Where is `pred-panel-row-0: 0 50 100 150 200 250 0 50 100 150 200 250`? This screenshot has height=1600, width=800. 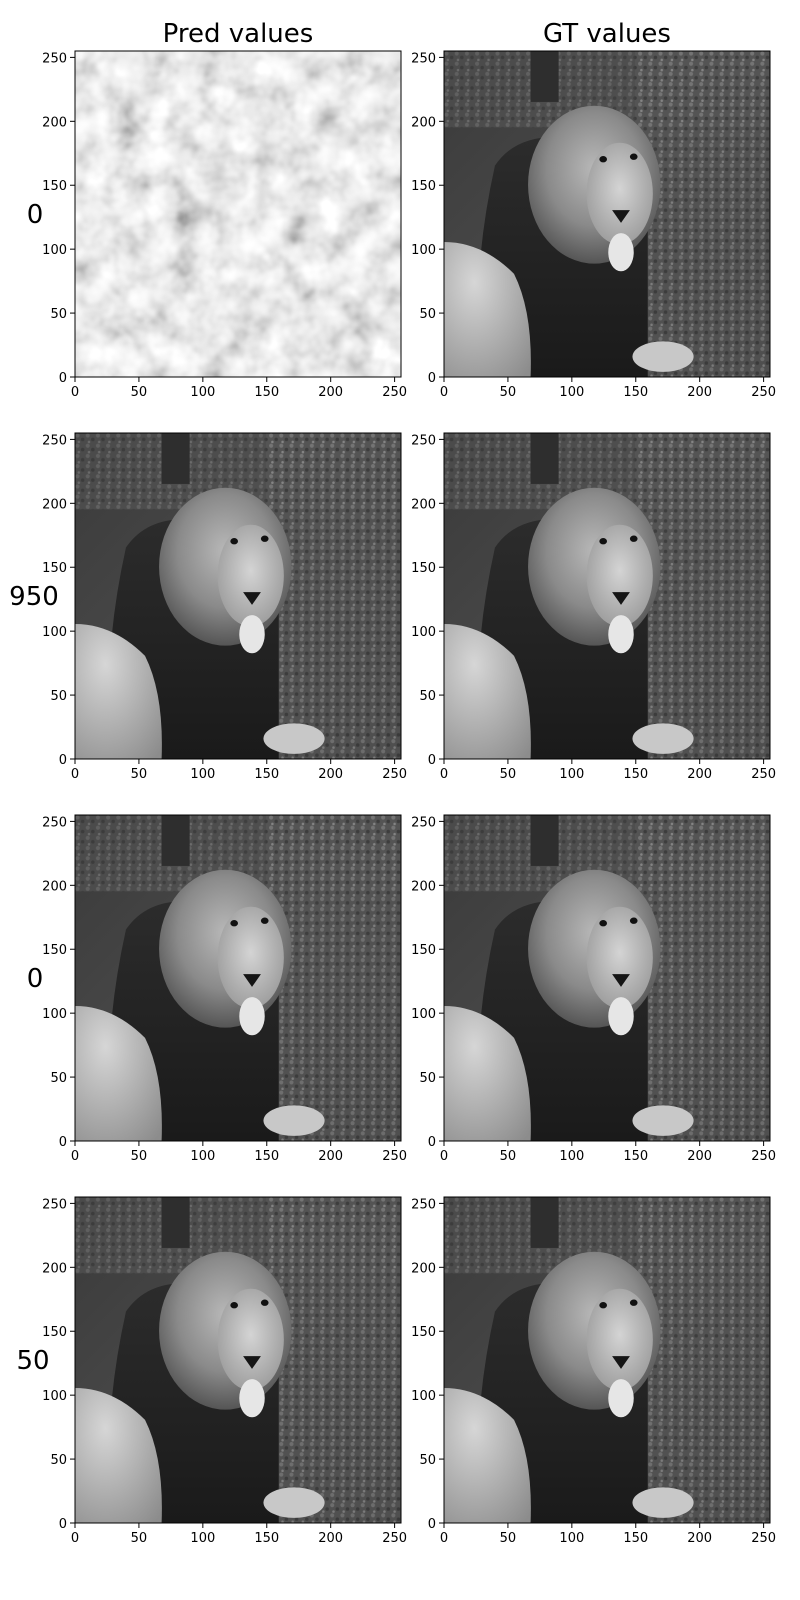 pred-panel-row-0: 0 50 100 150 200 250 0 50 100 150 200 250 is located at coordinates (224, 225).